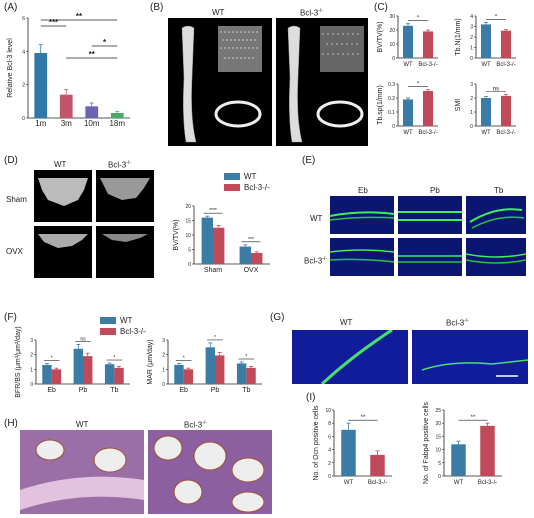  I want to click on chart-d-xtick-label: OVX, so click(251, 270).